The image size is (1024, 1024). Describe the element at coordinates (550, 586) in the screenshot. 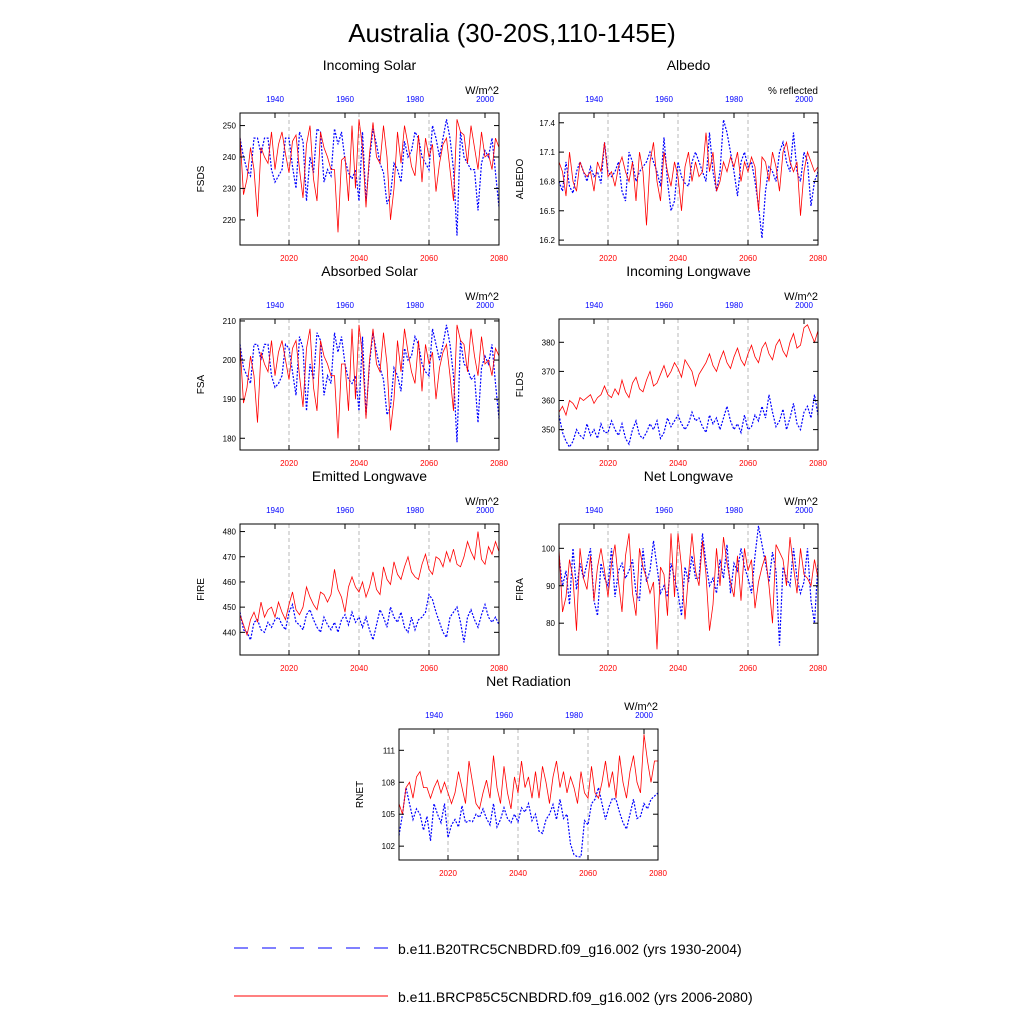

I see `y-tick-label: 90` at that location.